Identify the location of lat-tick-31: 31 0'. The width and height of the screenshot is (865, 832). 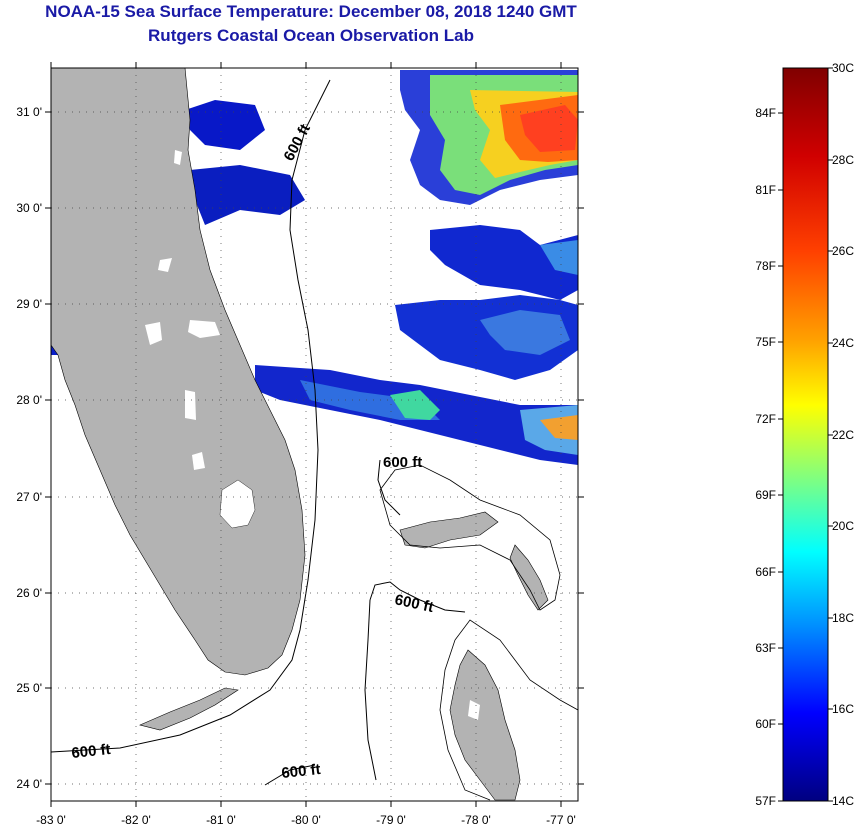
(29, 112).